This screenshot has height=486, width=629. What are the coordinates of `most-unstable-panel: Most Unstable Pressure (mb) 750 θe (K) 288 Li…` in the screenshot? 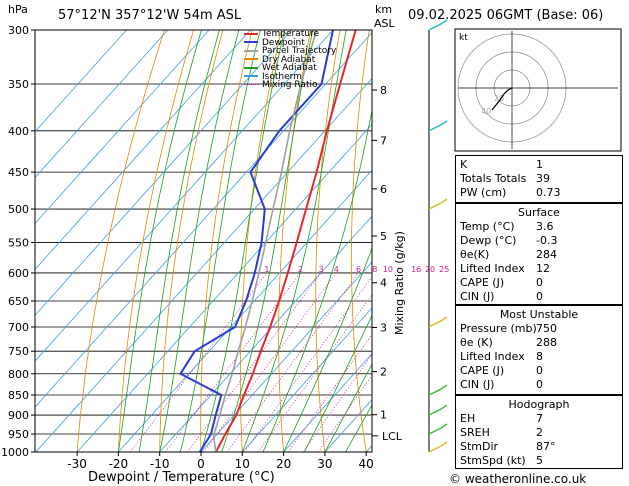 It's located at (539, 350).